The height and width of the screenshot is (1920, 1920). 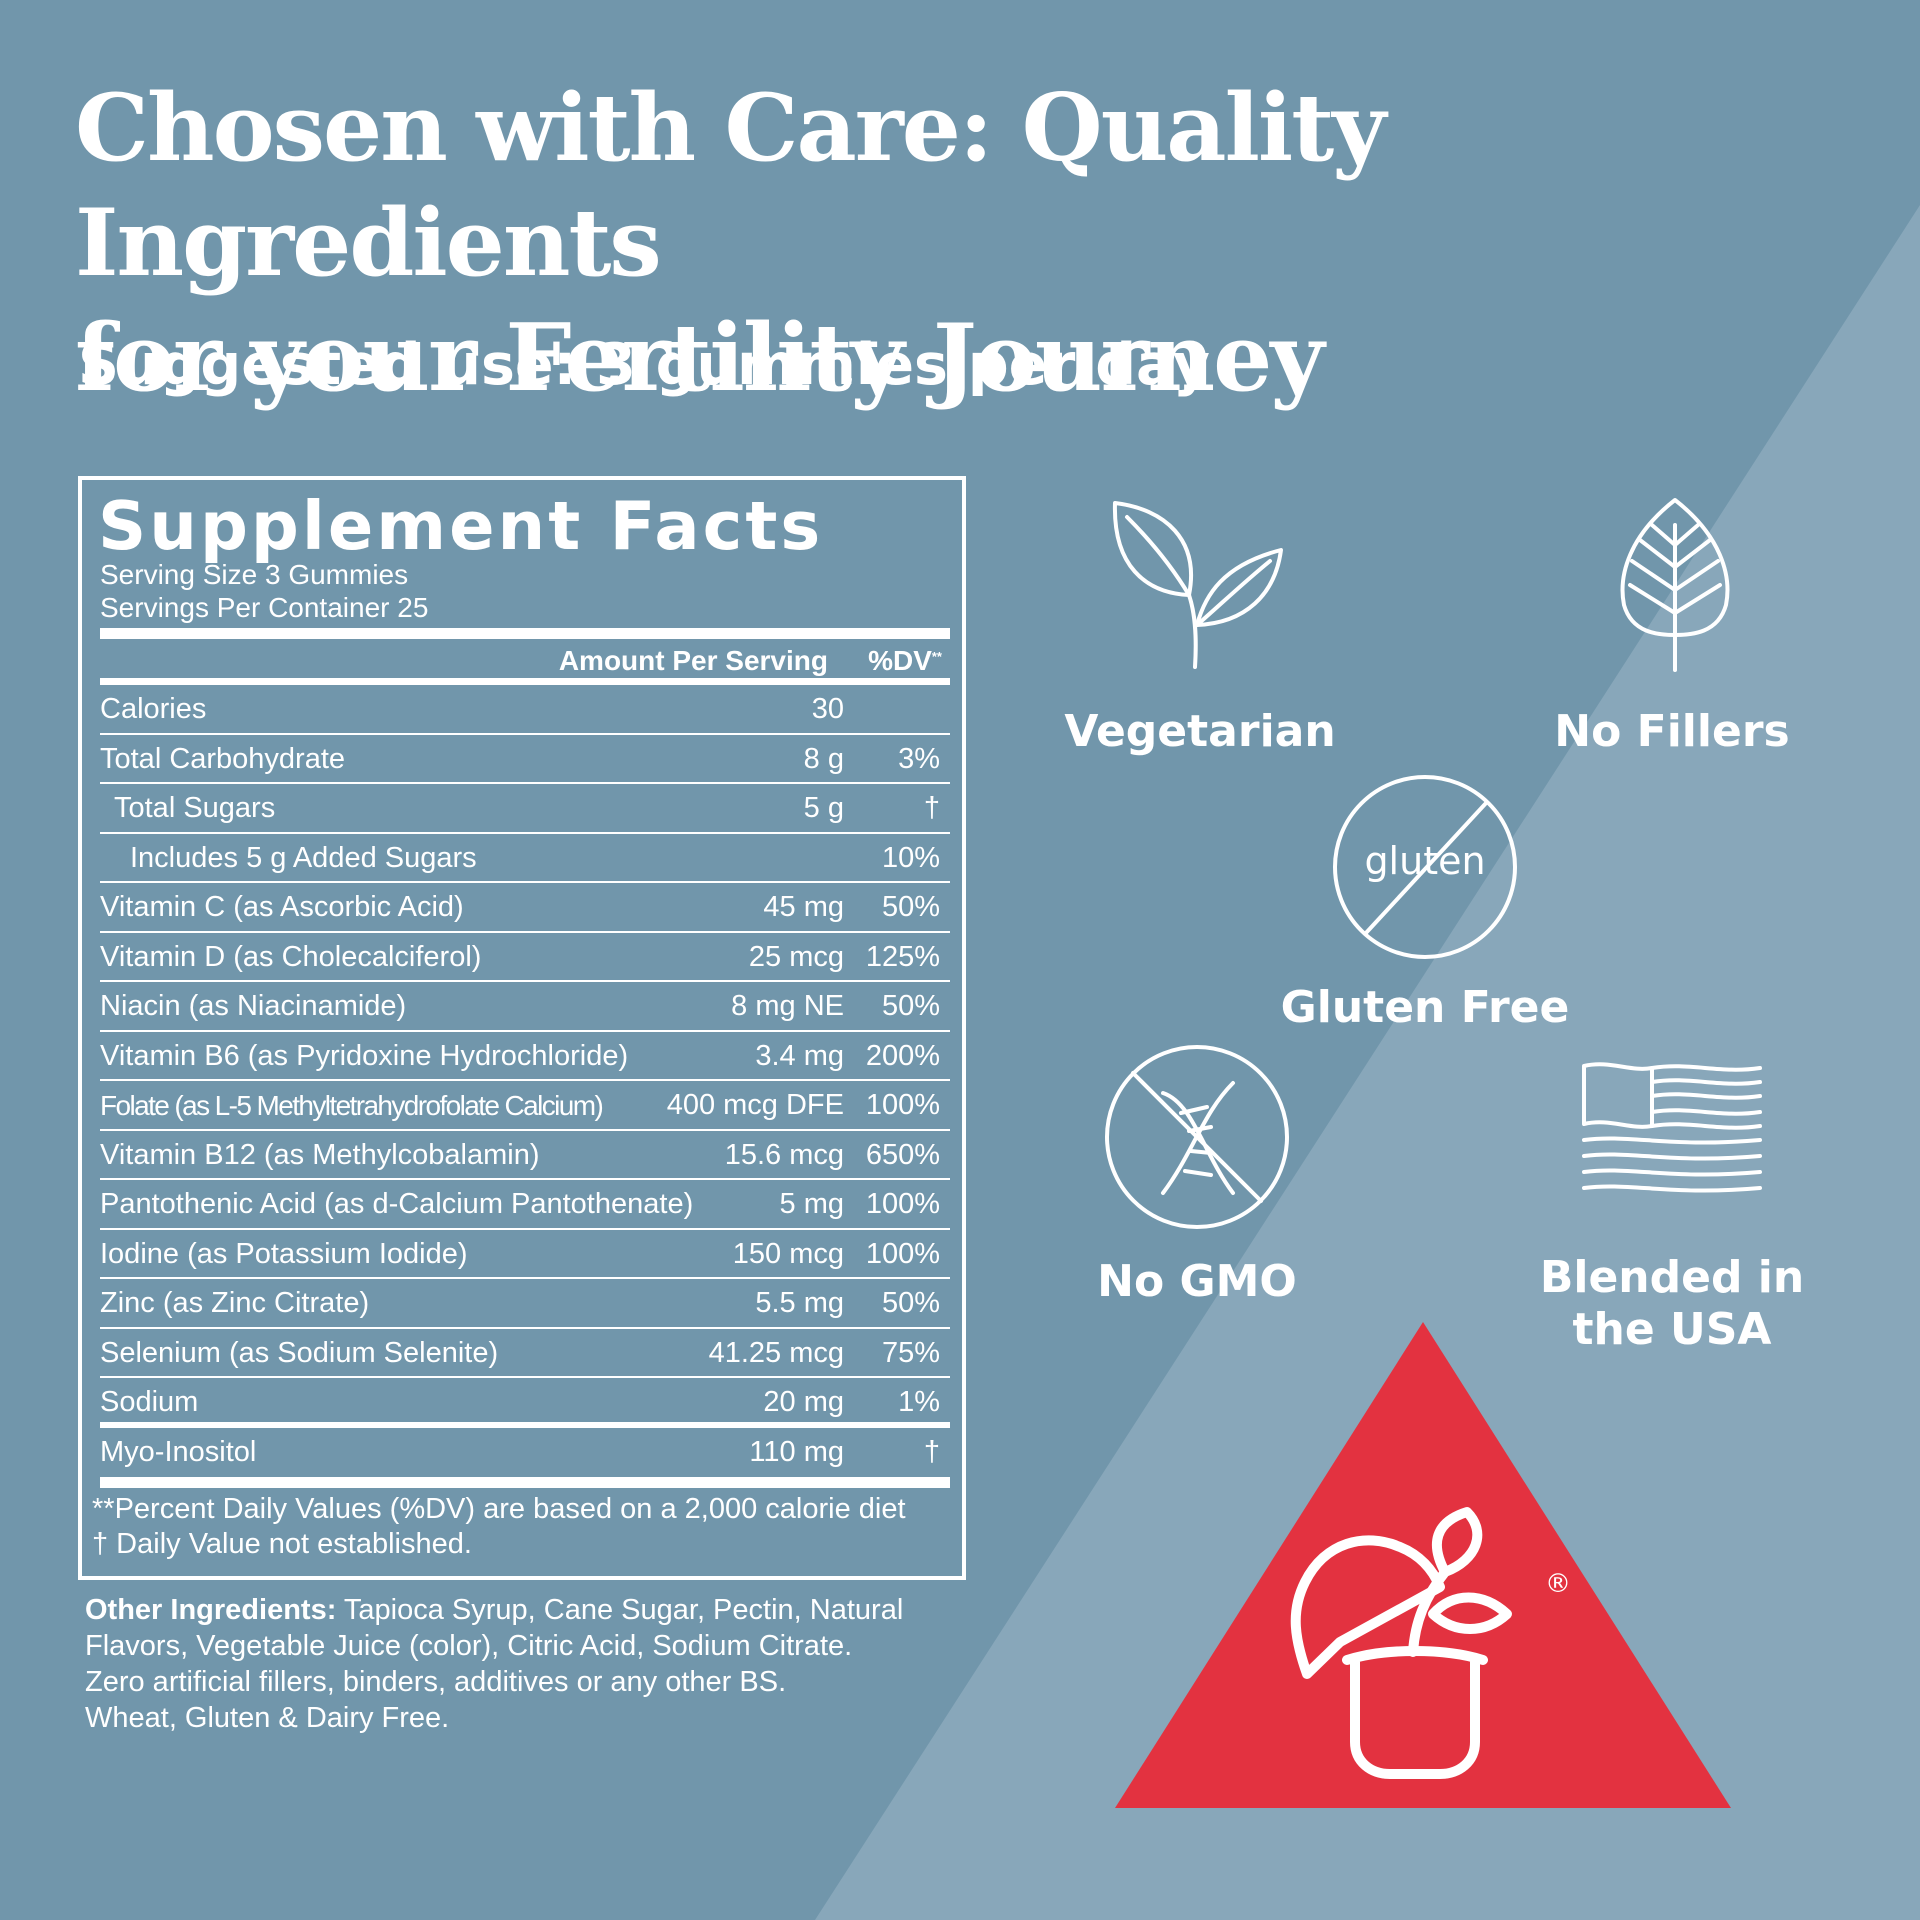 What do you see at coordinates (211, 1610) in the screenshot?
I see `other-ingredients-label: Other Ingredients:` at bounding box center [211, 1610].